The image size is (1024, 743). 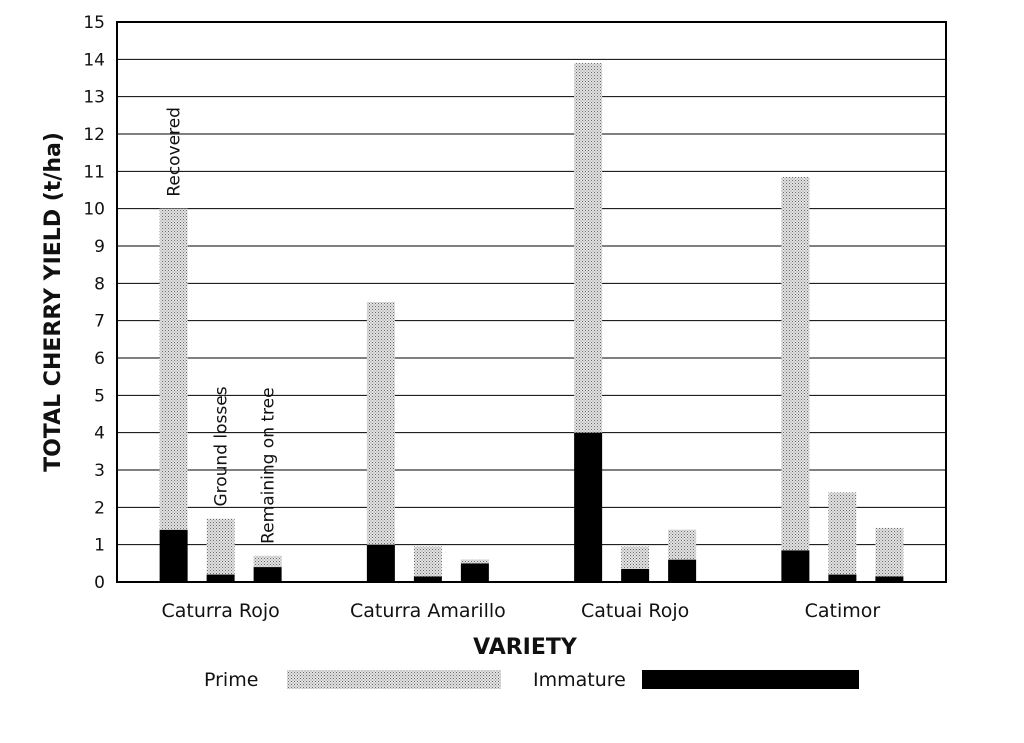 What do you see at coordinates (94, 60) in the screenshot?
I see `y-tick-label: 14` at bounding box center [94, 60].